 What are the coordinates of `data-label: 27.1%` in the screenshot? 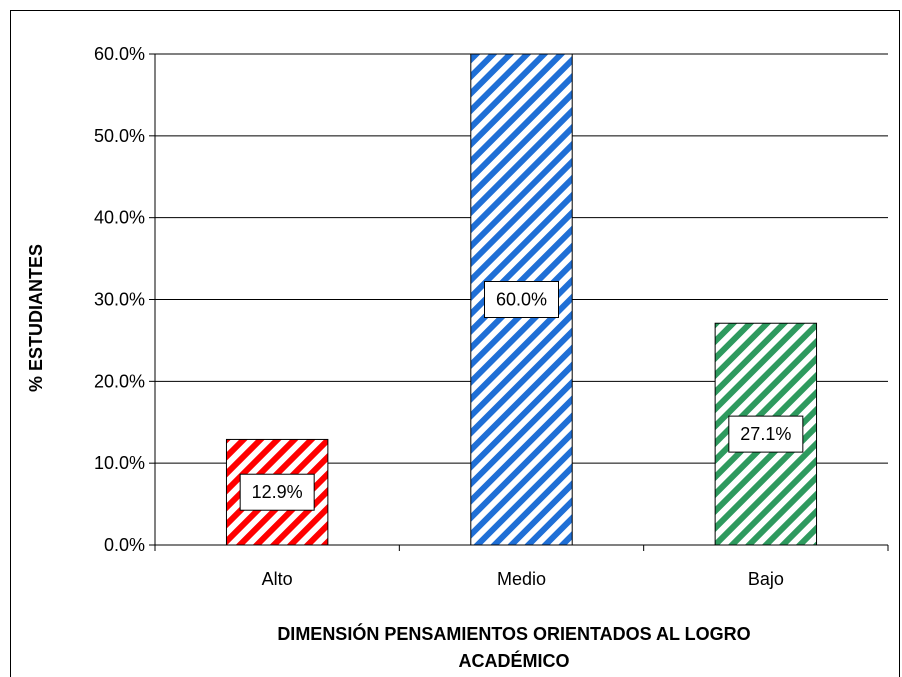 It's located at (765, 434).